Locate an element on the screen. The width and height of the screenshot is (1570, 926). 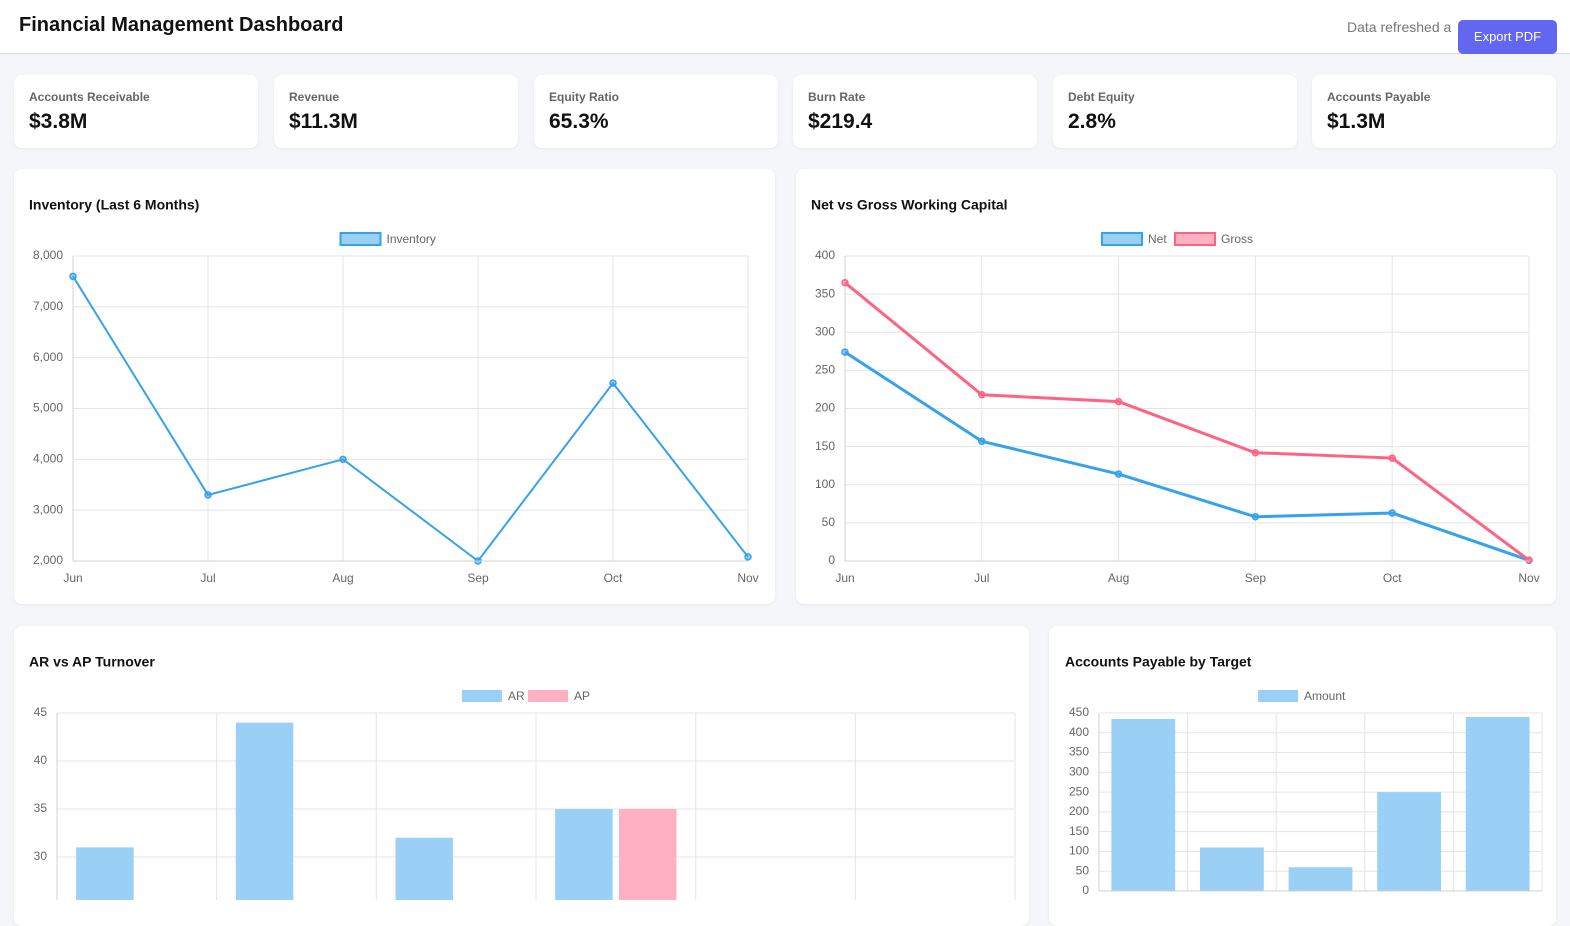
y-tick-label: 100 is located at coordinates (1079, 851).